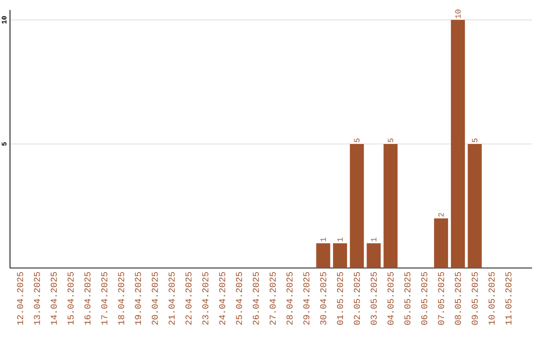 The width and height of the screenshot is (540, 340). What do you see at coordinates (441, 298) in the screenshot?
I see `x-tick-label: 07.05.2025` at bounding box center [441, 298].